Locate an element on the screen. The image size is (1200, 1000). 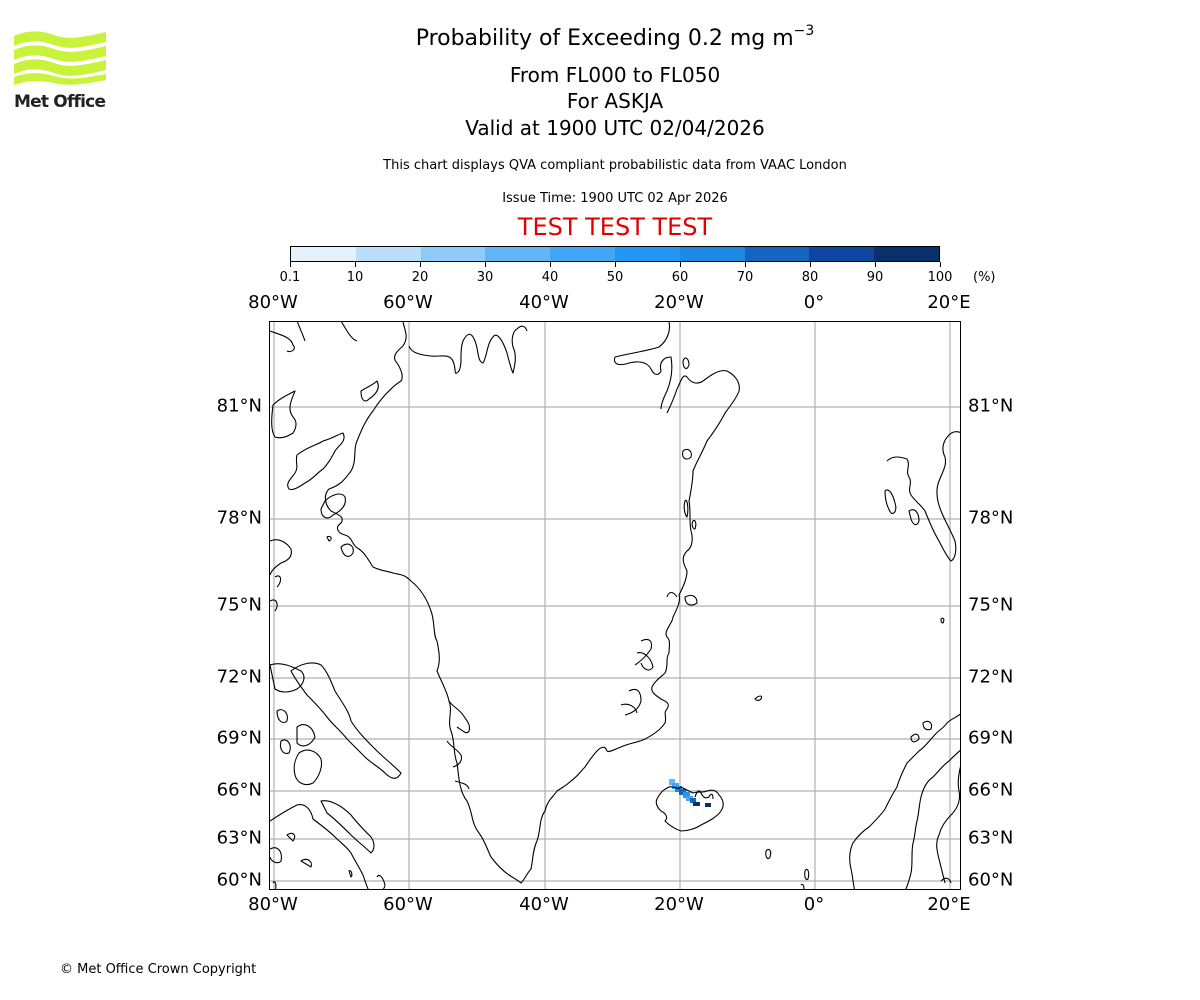
copyright-footer: © Met Office Crown Copyright is located at coordinates (158, 969).